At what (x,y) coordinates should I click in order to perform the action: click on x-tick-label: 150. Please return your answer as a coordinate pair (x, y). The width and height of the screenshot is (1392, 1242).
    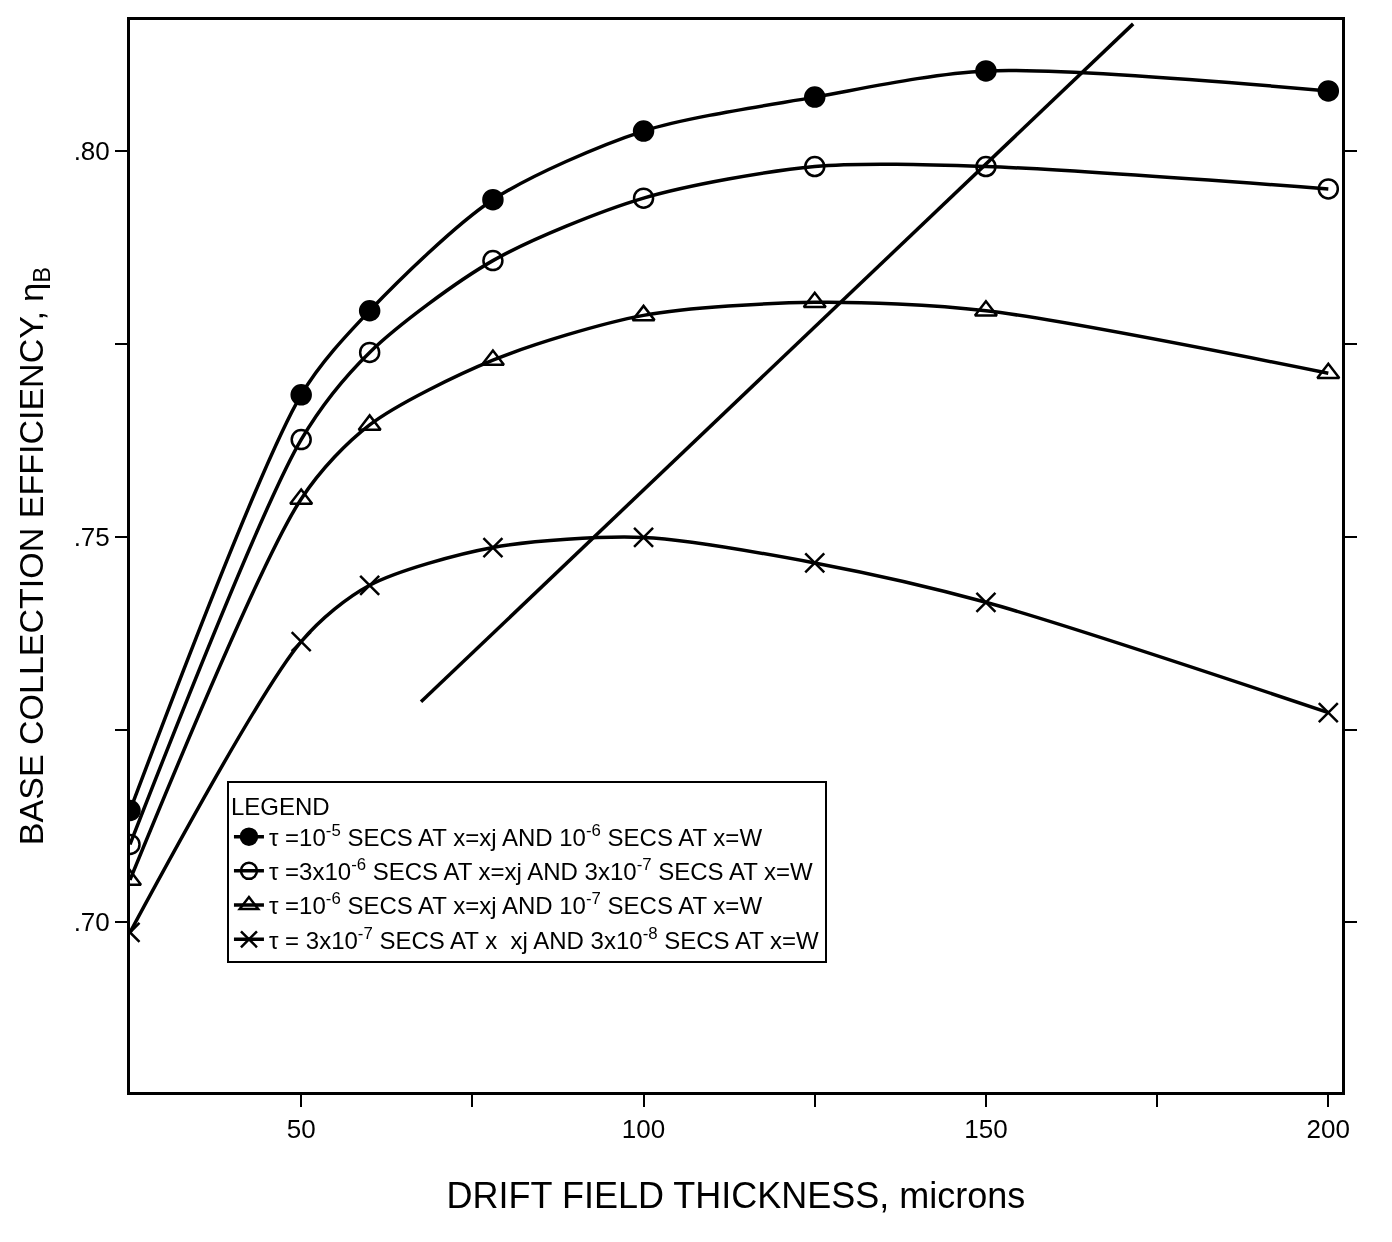
    Looking at the image, I should click on (986, 1129).